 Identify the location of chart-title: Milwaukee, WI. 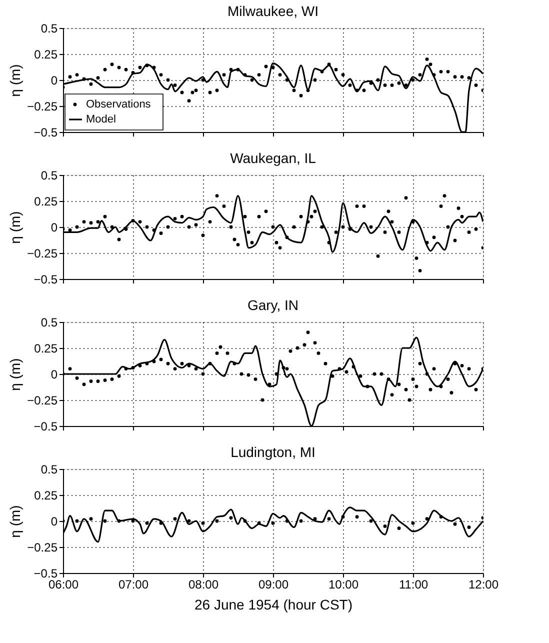
(273, 11).